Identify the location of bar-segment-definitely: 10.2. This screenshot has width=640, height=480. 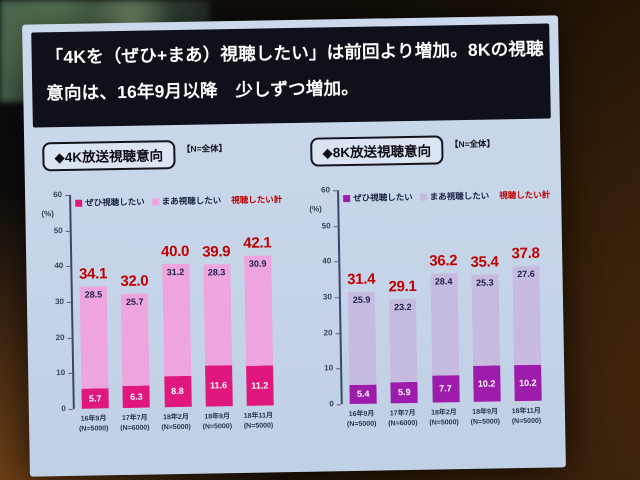
(527, 383).